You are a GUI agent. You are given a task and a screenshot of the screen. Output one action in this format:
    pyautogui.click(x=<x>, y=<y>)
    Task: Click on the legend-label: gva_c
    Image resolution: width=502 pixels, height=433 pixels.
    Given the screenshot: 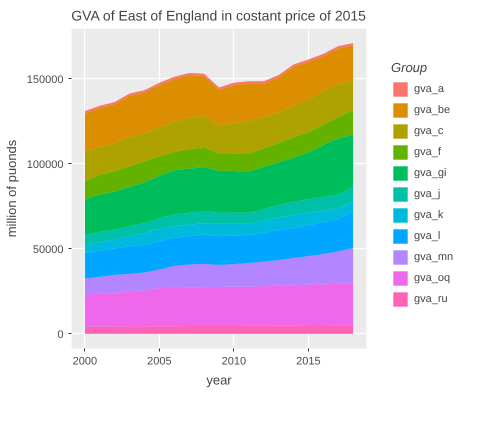 What is the action you would take?
    pyautogui.click(x=429, y=131)
    